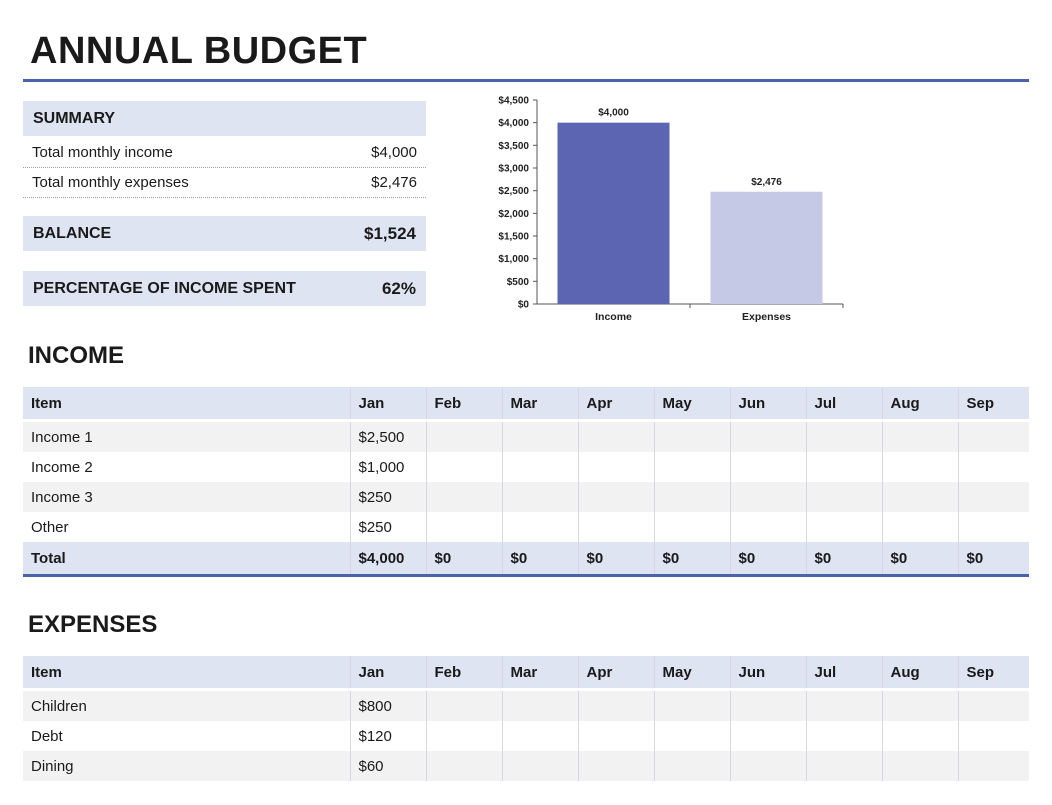 This screenshot has width=1052, height=805. Describe the element at coordinates (691, 672) in the screenshot. I see `expenses-col-header: May` at that location.